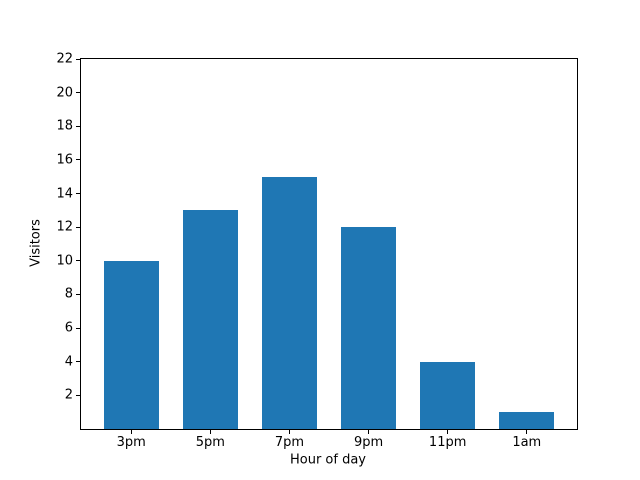  Describe the element at coordinates (64, 126) in the screenshot. I see `y-tick-label: 18` at that location.